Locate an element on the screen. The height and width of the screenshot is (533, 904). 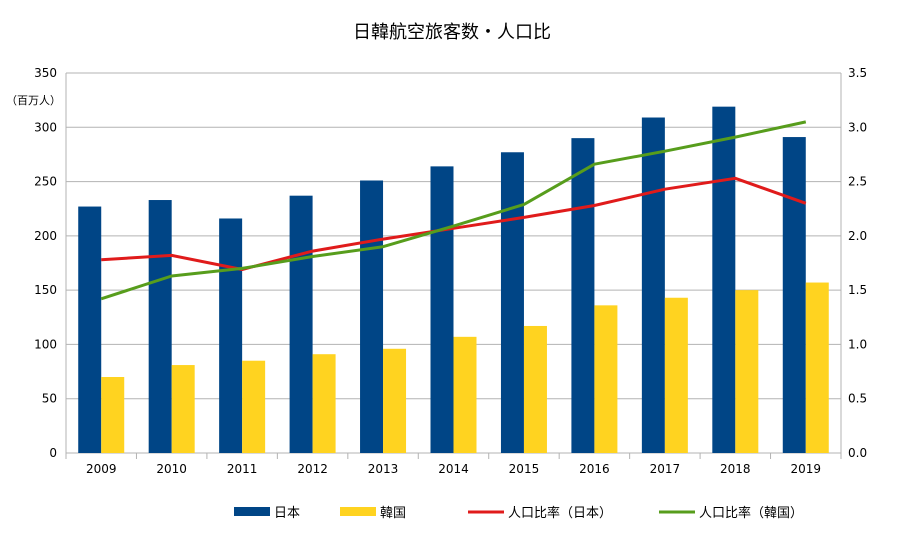
x-tick-label: 2018 is located at coordinates (735, 469).